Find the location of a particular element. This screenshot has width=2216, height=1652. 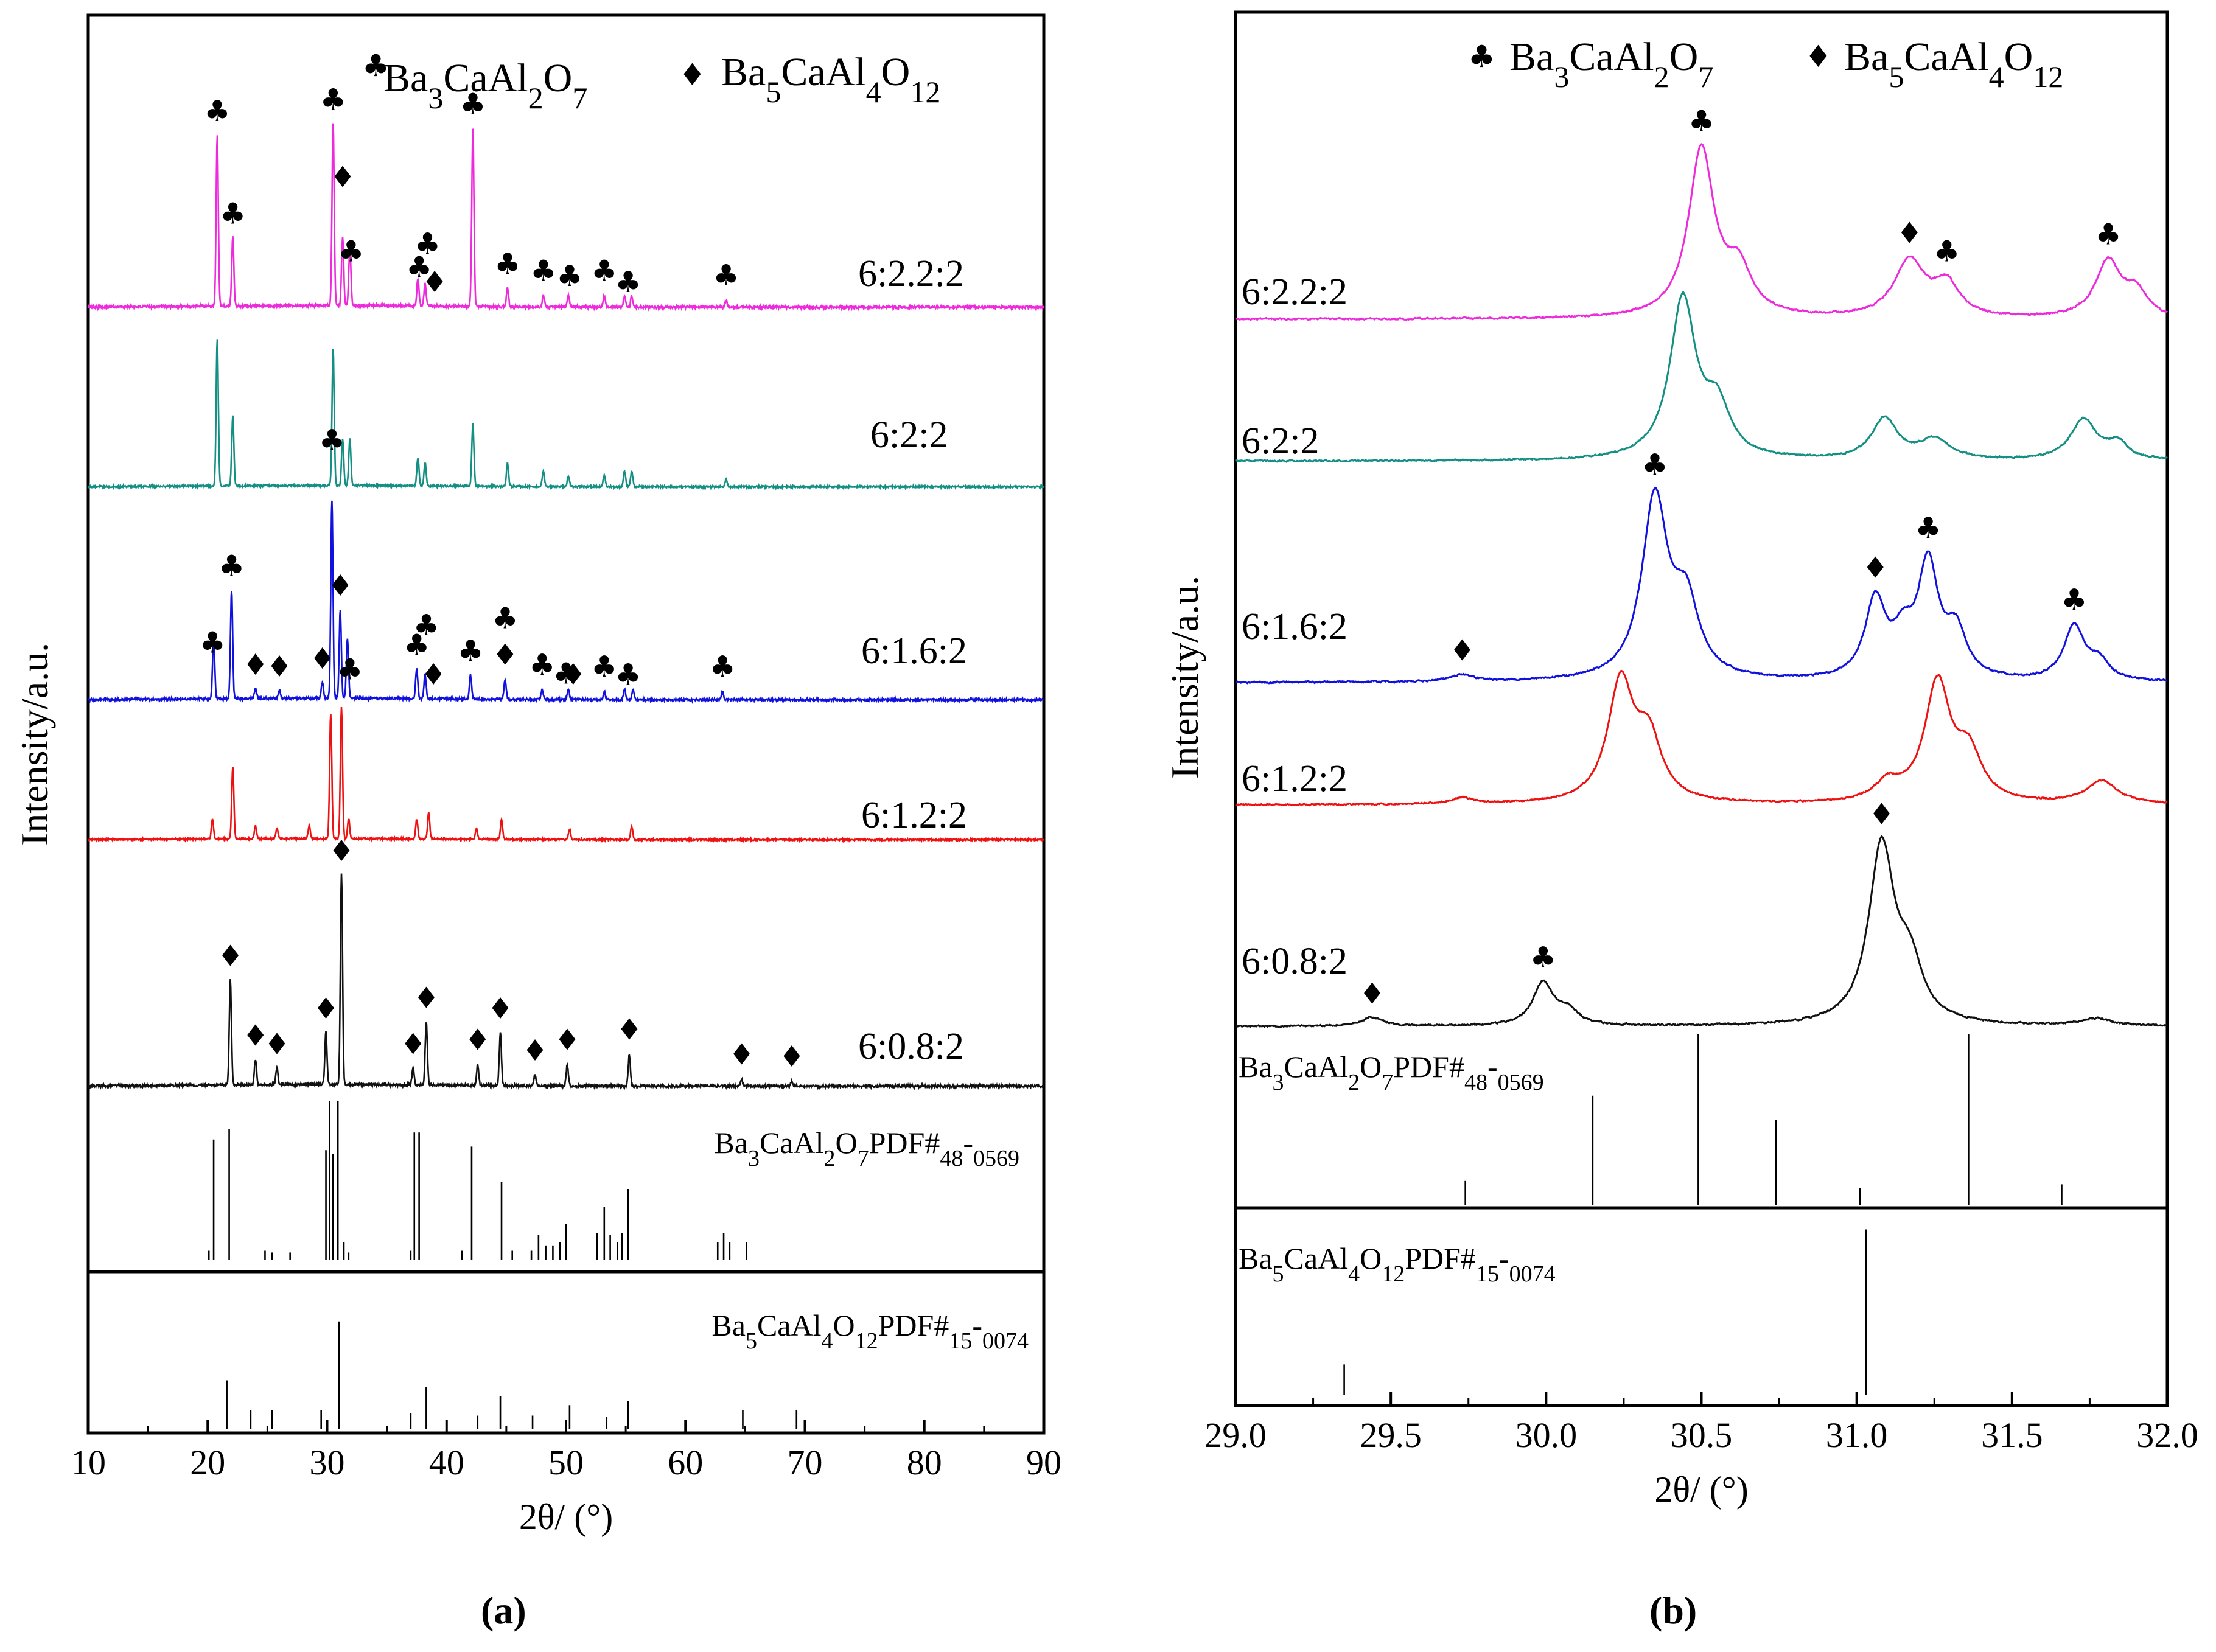

panel-b-xtick-label: 30.0 is located at coordinates (1546, 1435).